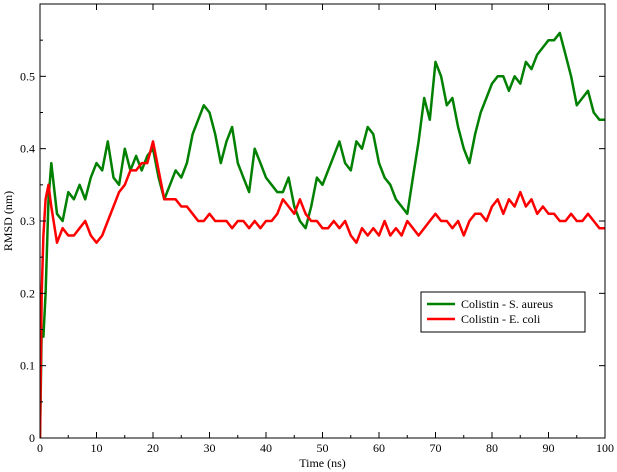 This screenshot has height=472, width=617. I want to click on legend-box, so click(503, 312).